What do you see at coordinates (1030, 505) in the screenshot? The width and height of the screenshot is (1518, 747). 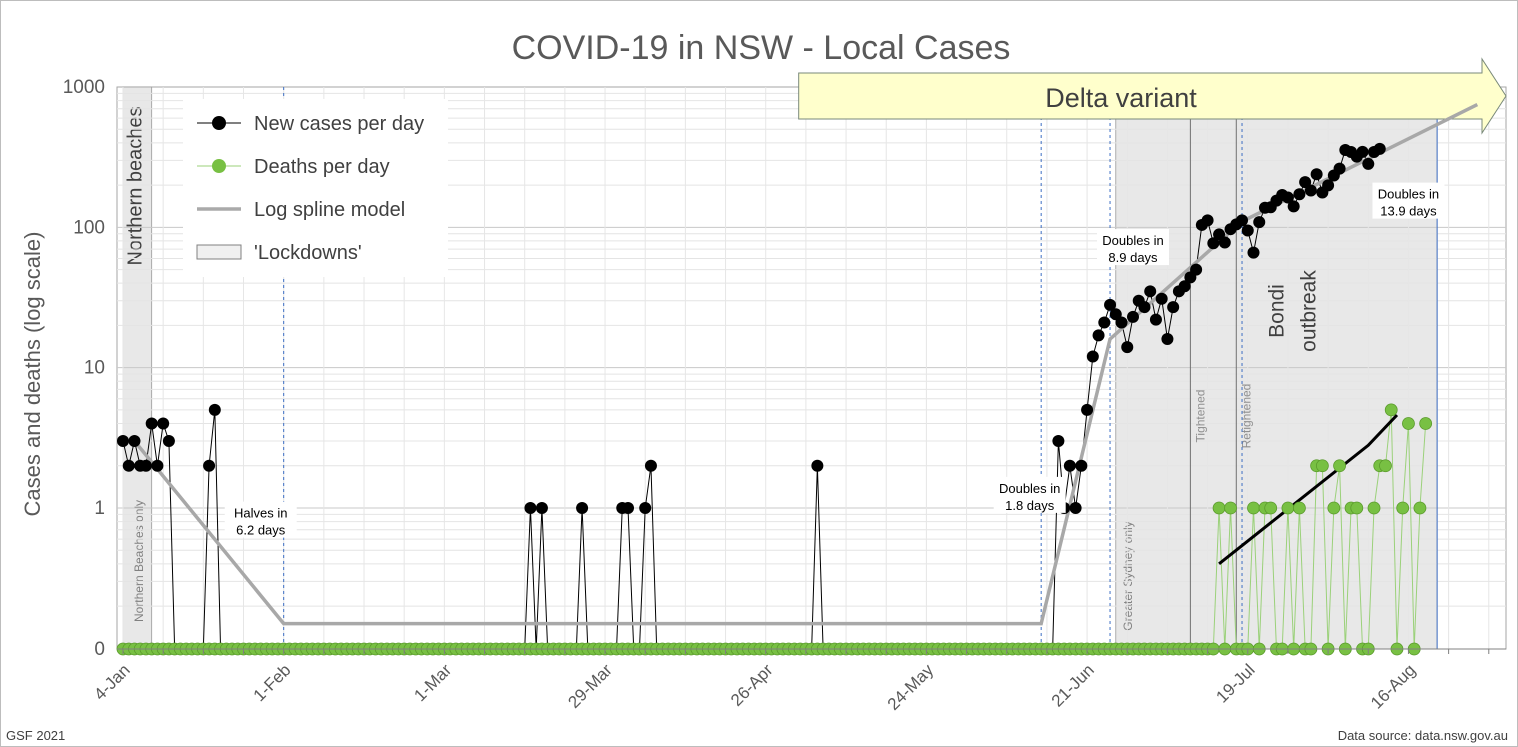 I see `annotation-text: 1.8 days` at bounding box center [1030, 505].